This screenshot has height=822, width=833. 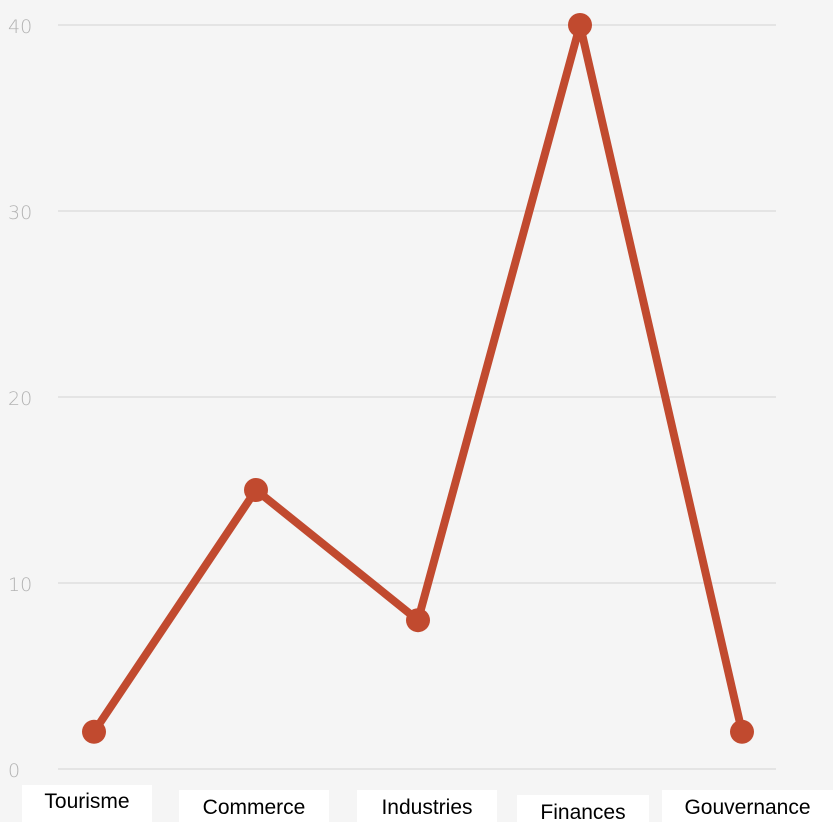 What do you see at coordinates (418, 620) in the screenshot?
I see `data-point-industries` at bounding box center [418, 620].